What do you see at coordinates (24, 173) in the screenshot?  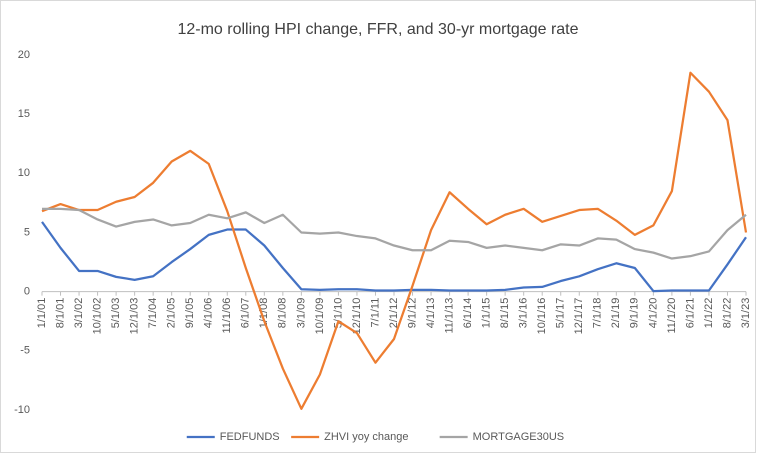 I see `y-tick-label: 10` at bounding box center [24, 173].